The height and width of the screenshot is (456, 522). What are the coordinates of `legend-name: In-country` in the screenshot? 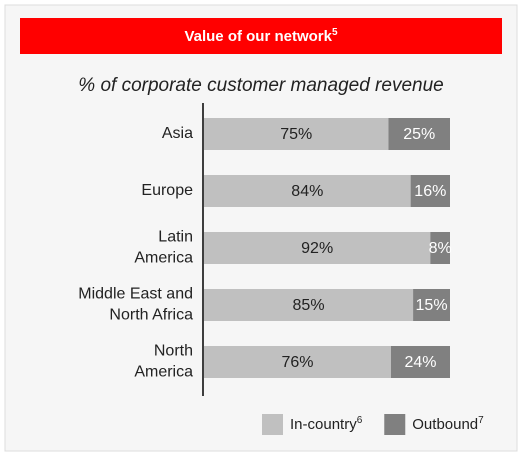 It's located at (323, 424).